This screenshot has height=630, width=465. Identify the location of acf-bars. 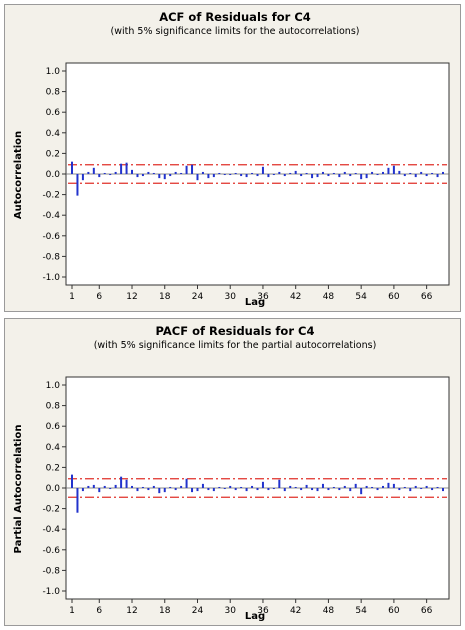
(257, 178).